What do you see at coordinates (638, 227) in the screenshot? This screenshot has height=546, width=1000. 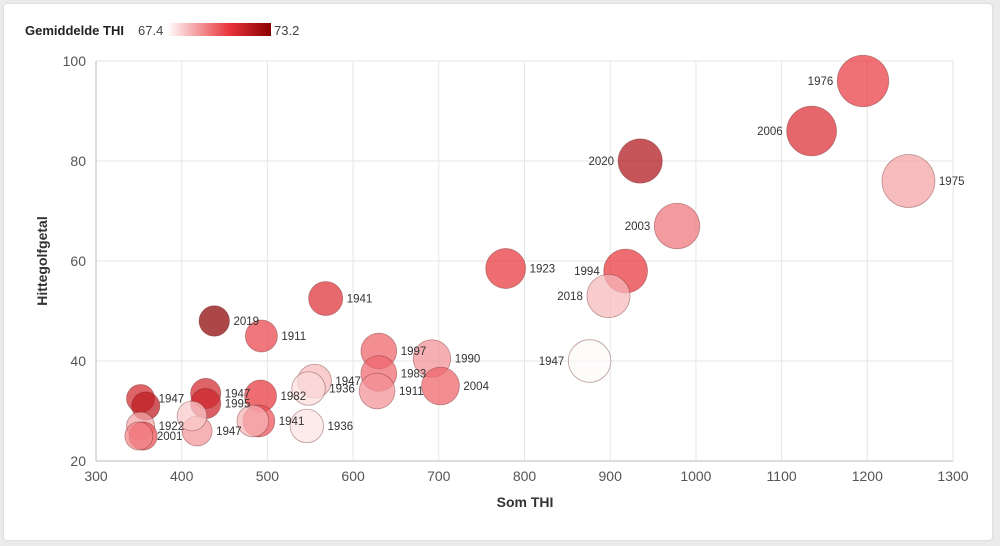 I see `point-label: 2003` at bounding box center [638, 227].